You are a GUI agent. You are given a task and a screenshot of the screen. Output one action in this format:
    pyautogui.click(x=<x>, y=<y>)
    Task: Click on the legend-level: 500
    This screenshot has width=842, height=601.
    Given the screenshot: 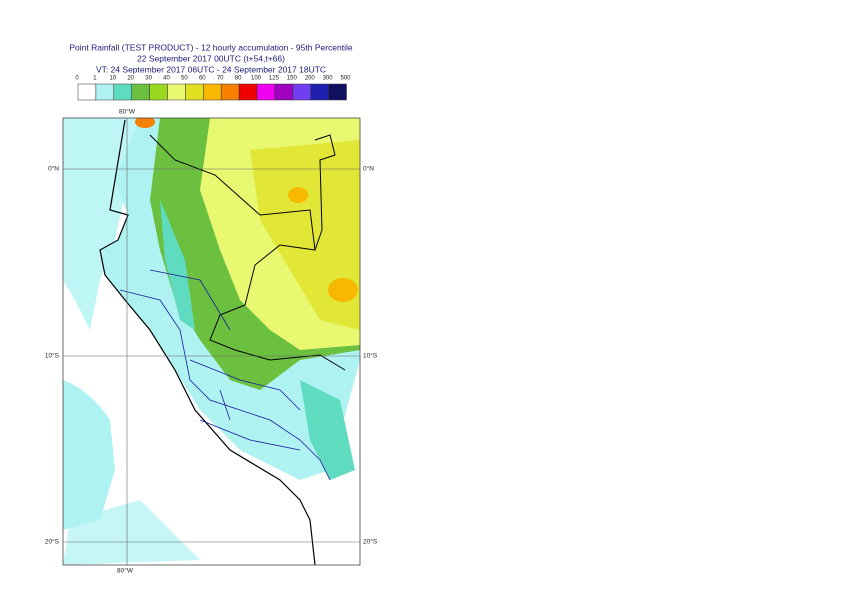 What is the action you would take?
    pyautogui.click(x=345, y=79)
    